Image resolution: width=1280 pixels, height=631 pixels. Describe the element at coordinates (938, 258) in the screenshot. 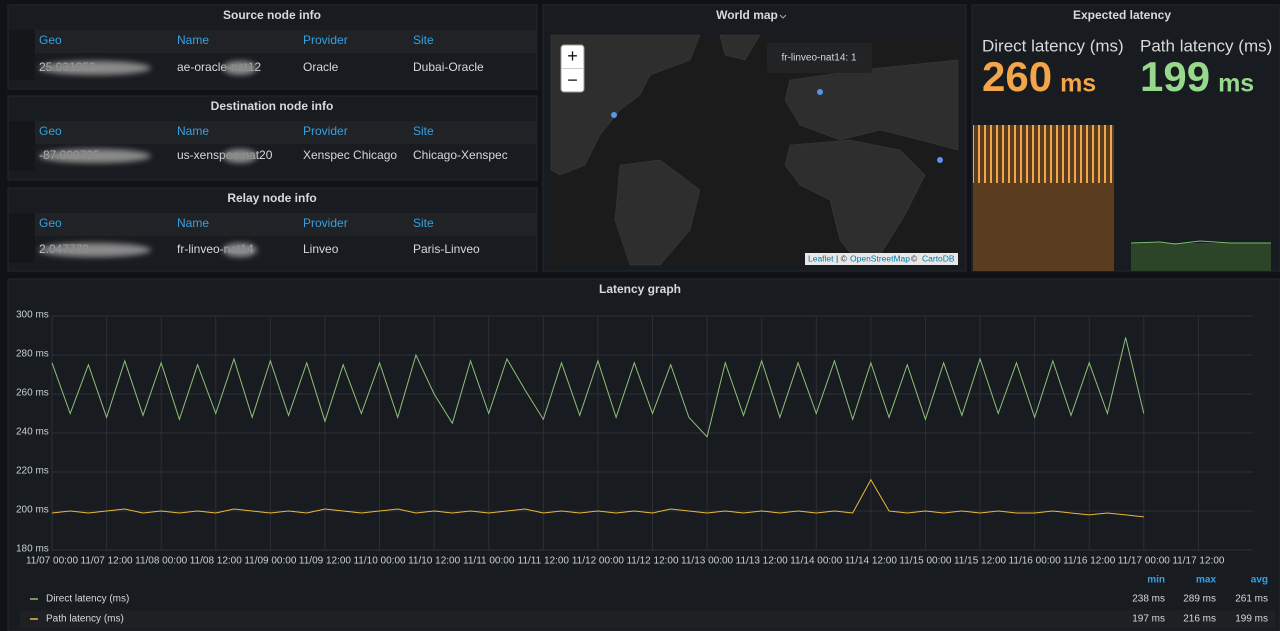

I see `attribution: CartoDB` at that location.